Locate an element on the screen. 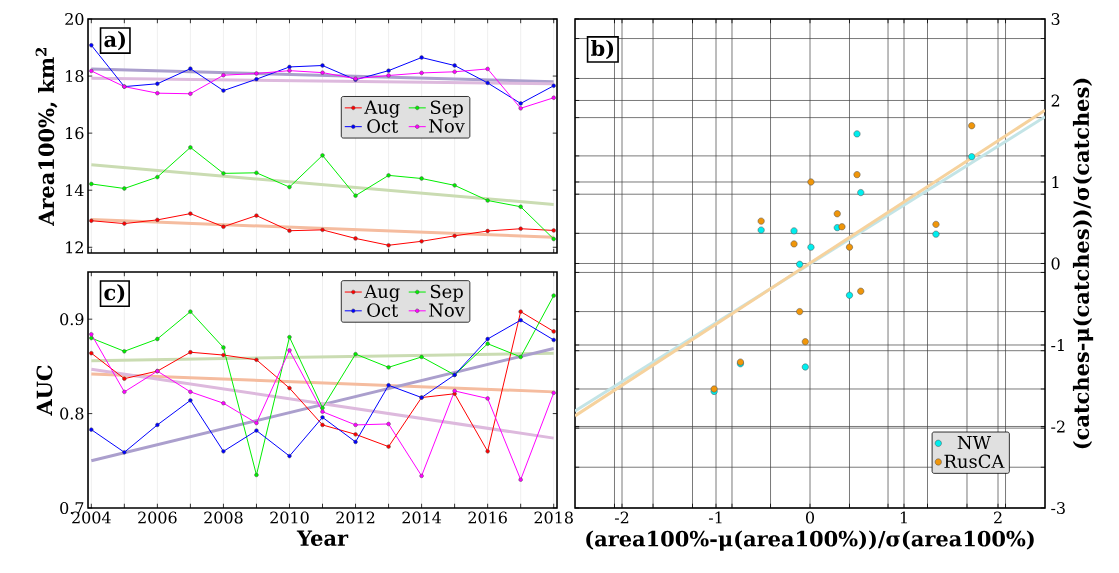 The width and height of the screenshot is (1119, 573). annotation: b) is located at coordinates (602, 49).